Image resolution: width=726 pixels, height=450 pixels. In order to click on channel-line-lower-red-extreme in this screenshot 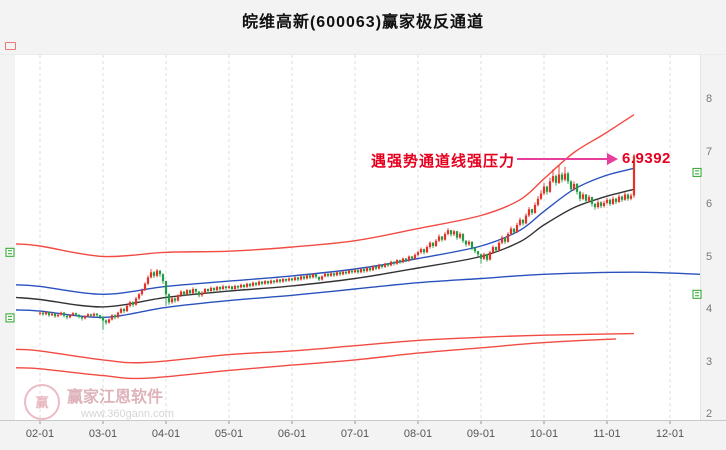, I will do `click(316, 359)`.